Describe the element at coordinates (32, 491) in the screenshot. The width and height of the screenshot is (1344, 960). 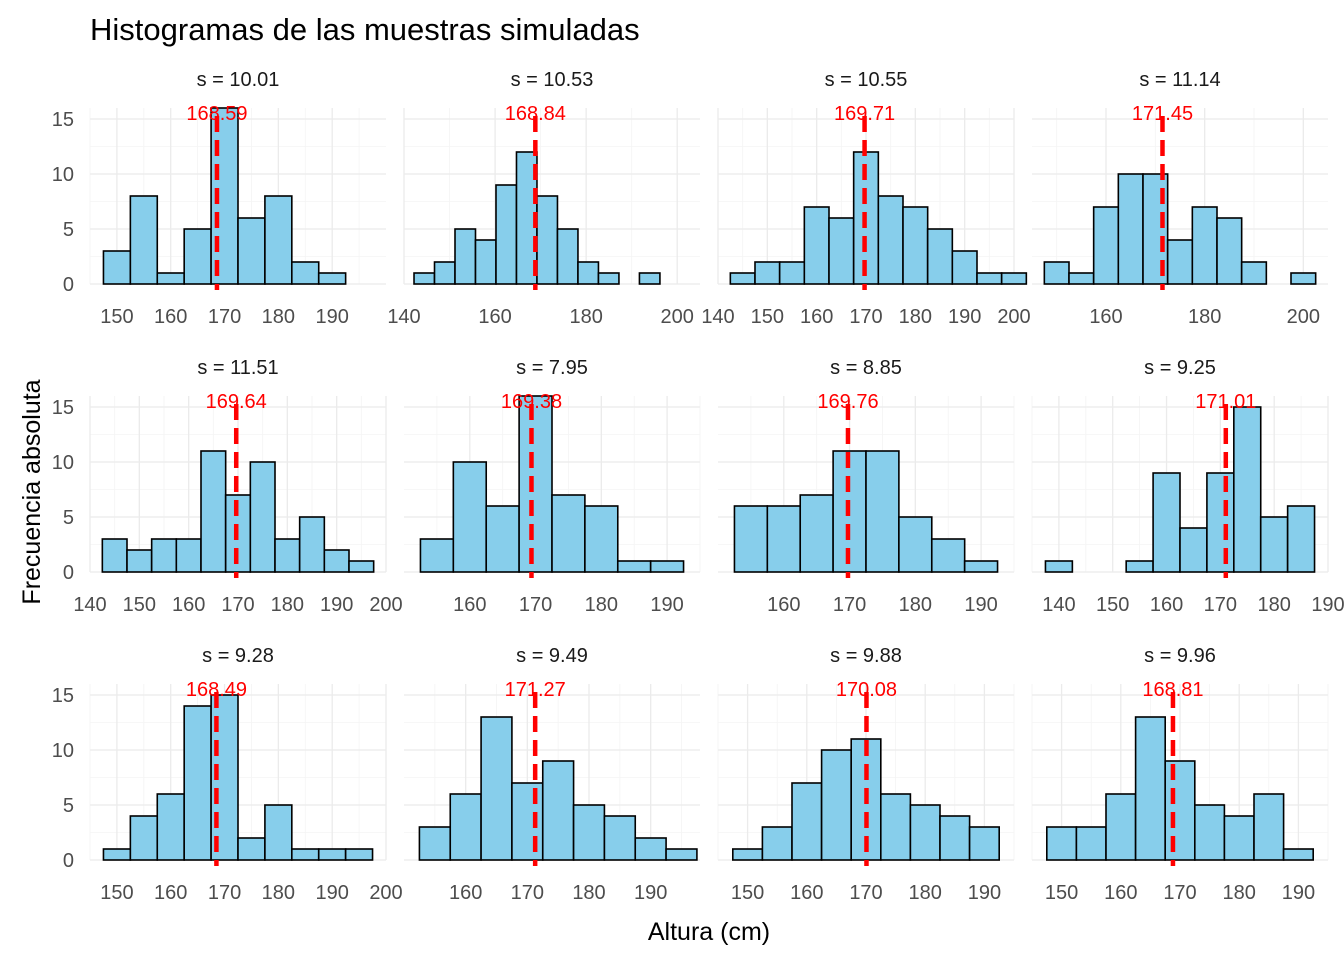
I see `y-axis-title: Frecuencia absoluta` at that location.